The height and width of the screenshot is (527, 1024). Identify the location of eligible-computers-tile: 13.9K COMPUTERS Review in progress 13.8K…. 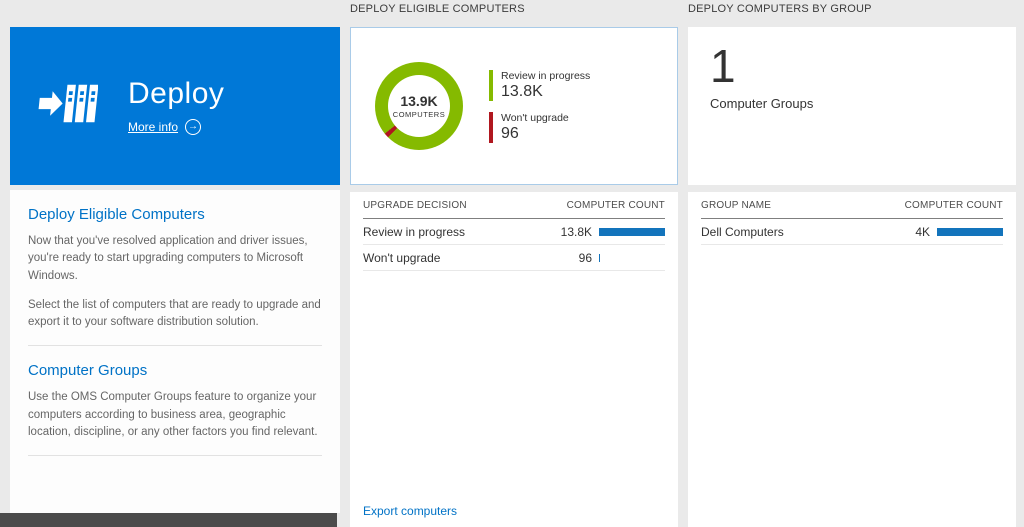
(514, 106).